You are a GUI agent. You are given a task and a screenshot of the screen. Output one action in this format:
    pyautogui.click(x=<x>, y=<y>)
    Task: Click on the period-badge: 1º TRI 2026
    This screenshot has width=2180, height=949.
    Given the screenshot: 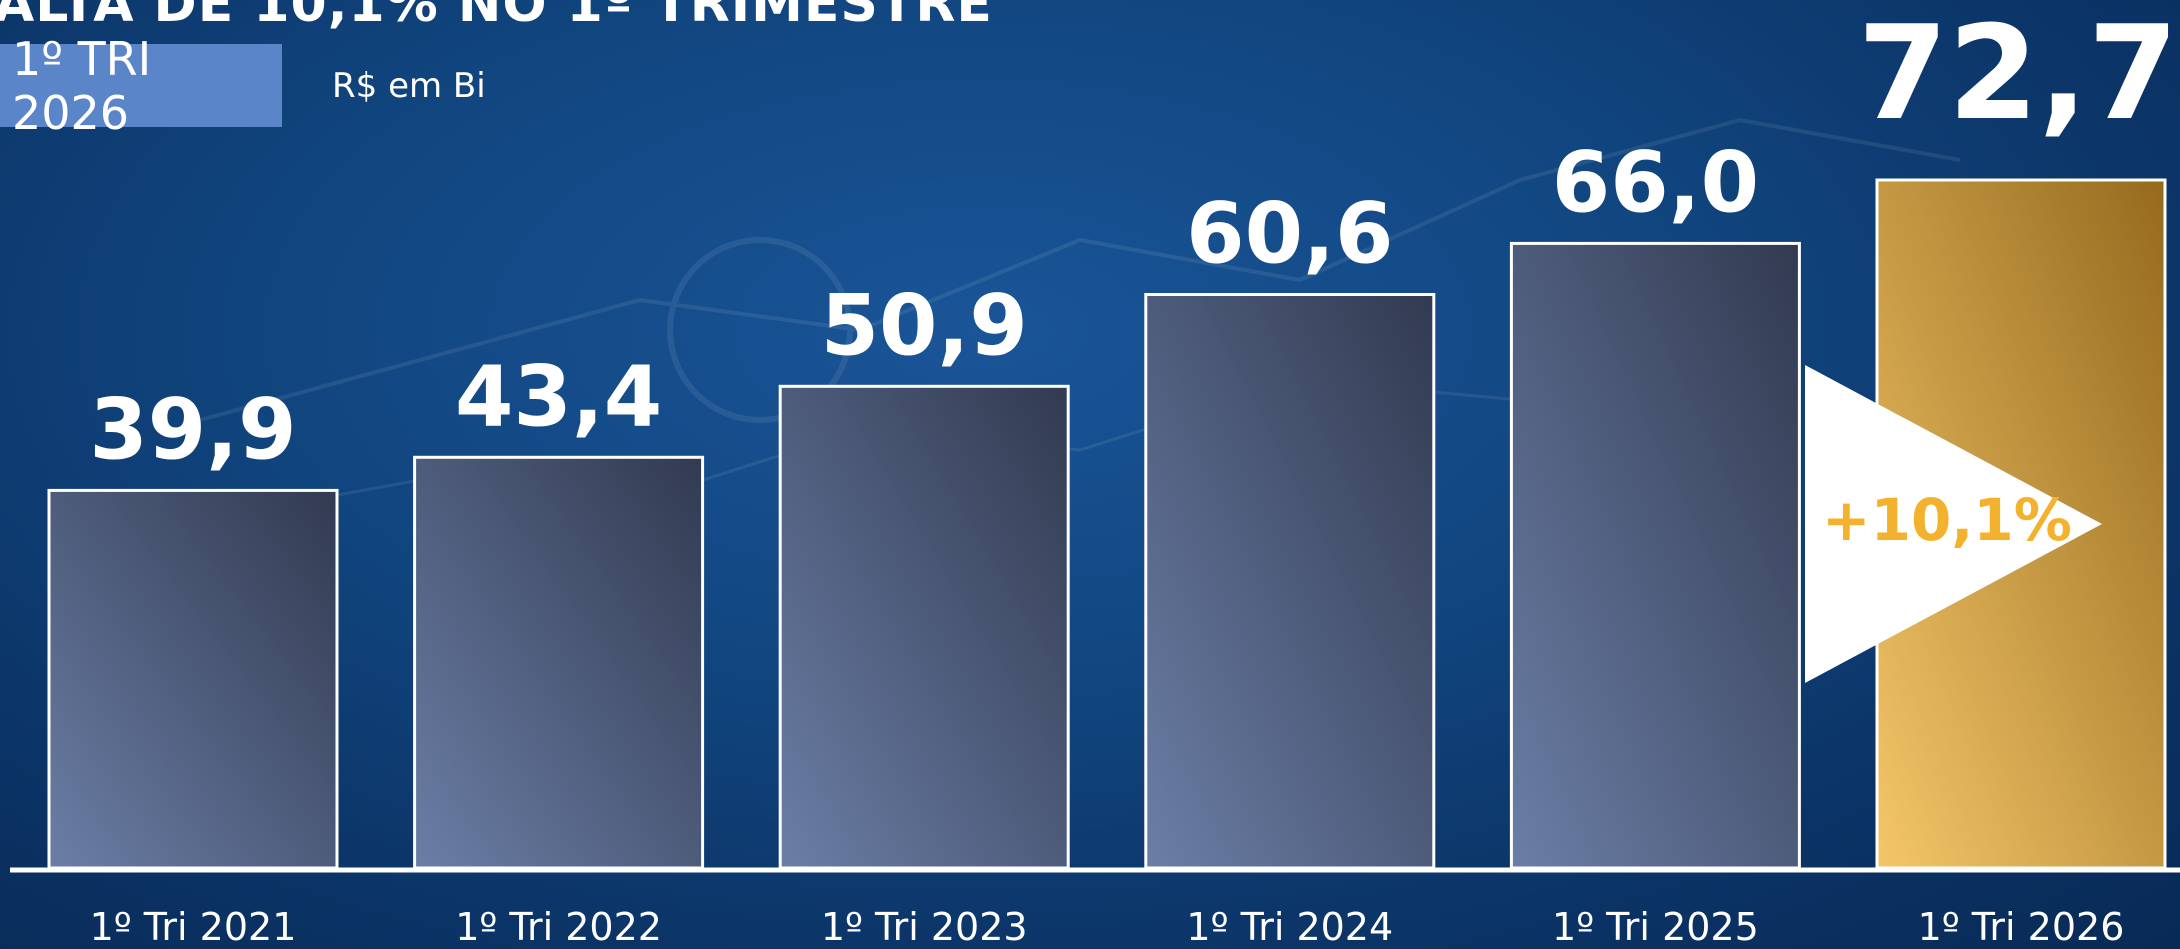 What is the action you would take?
    pyautogui.click(x=141, y=86)
    